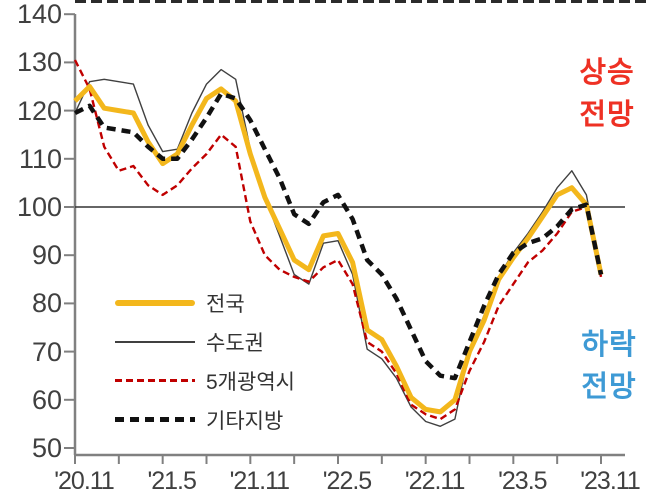  I want to click on x-axis-label-1: '20.11, so click(84, 481).